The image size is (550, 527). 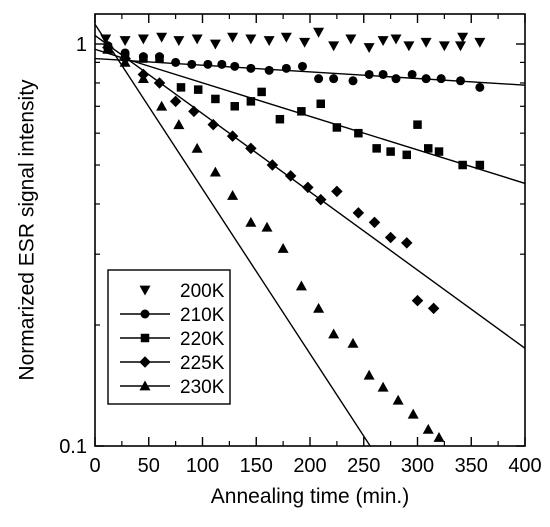 I want to click on legend: 200K 210K 220K 225K 230K, so click(x=169, y=337).